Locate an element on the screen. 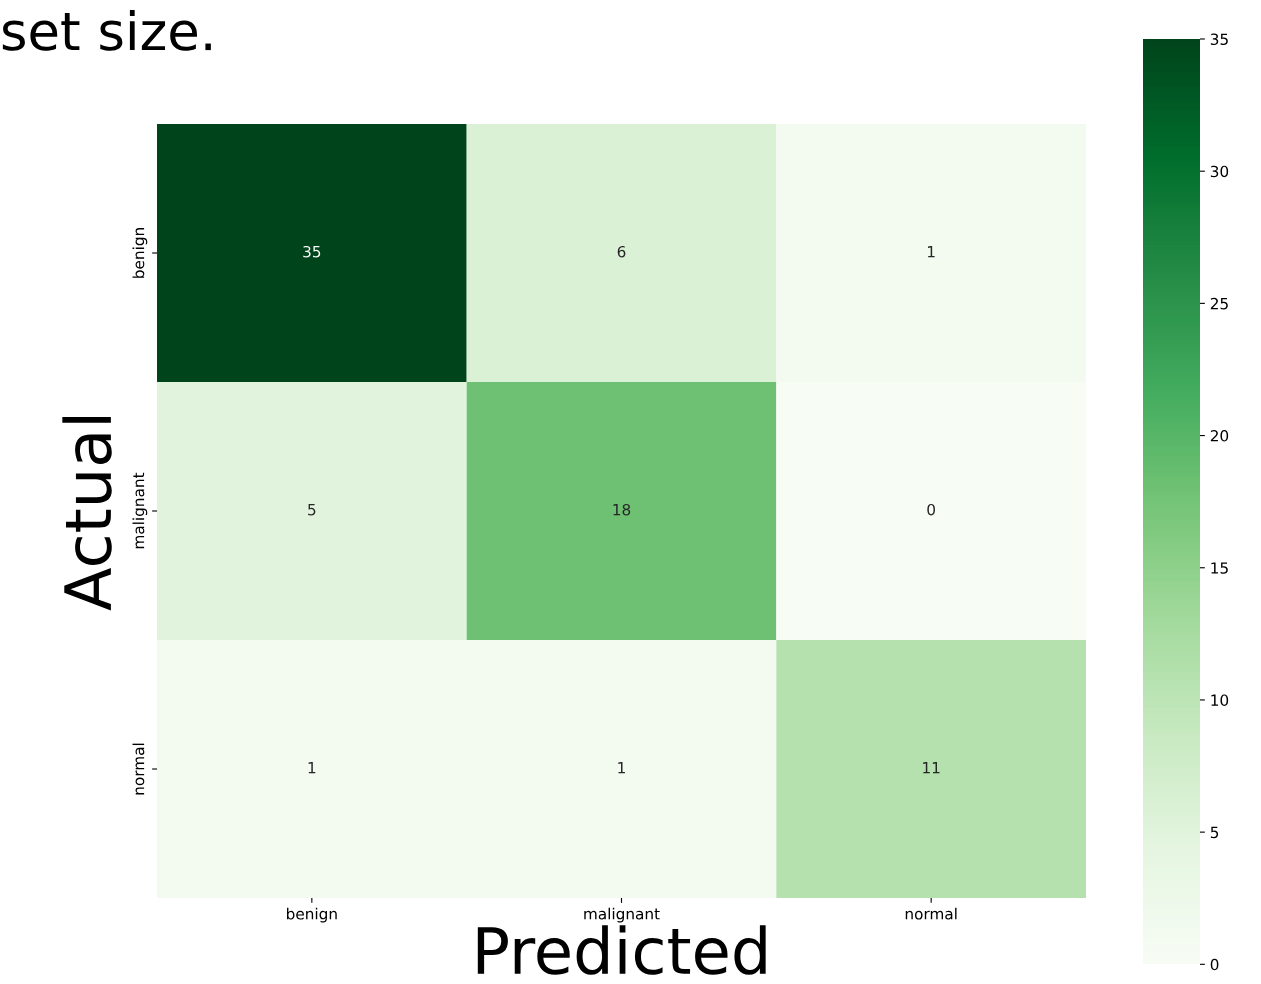 This screenshot has width=1261, height=984. y-tick-label: normal is located at coordinates (138, 769).